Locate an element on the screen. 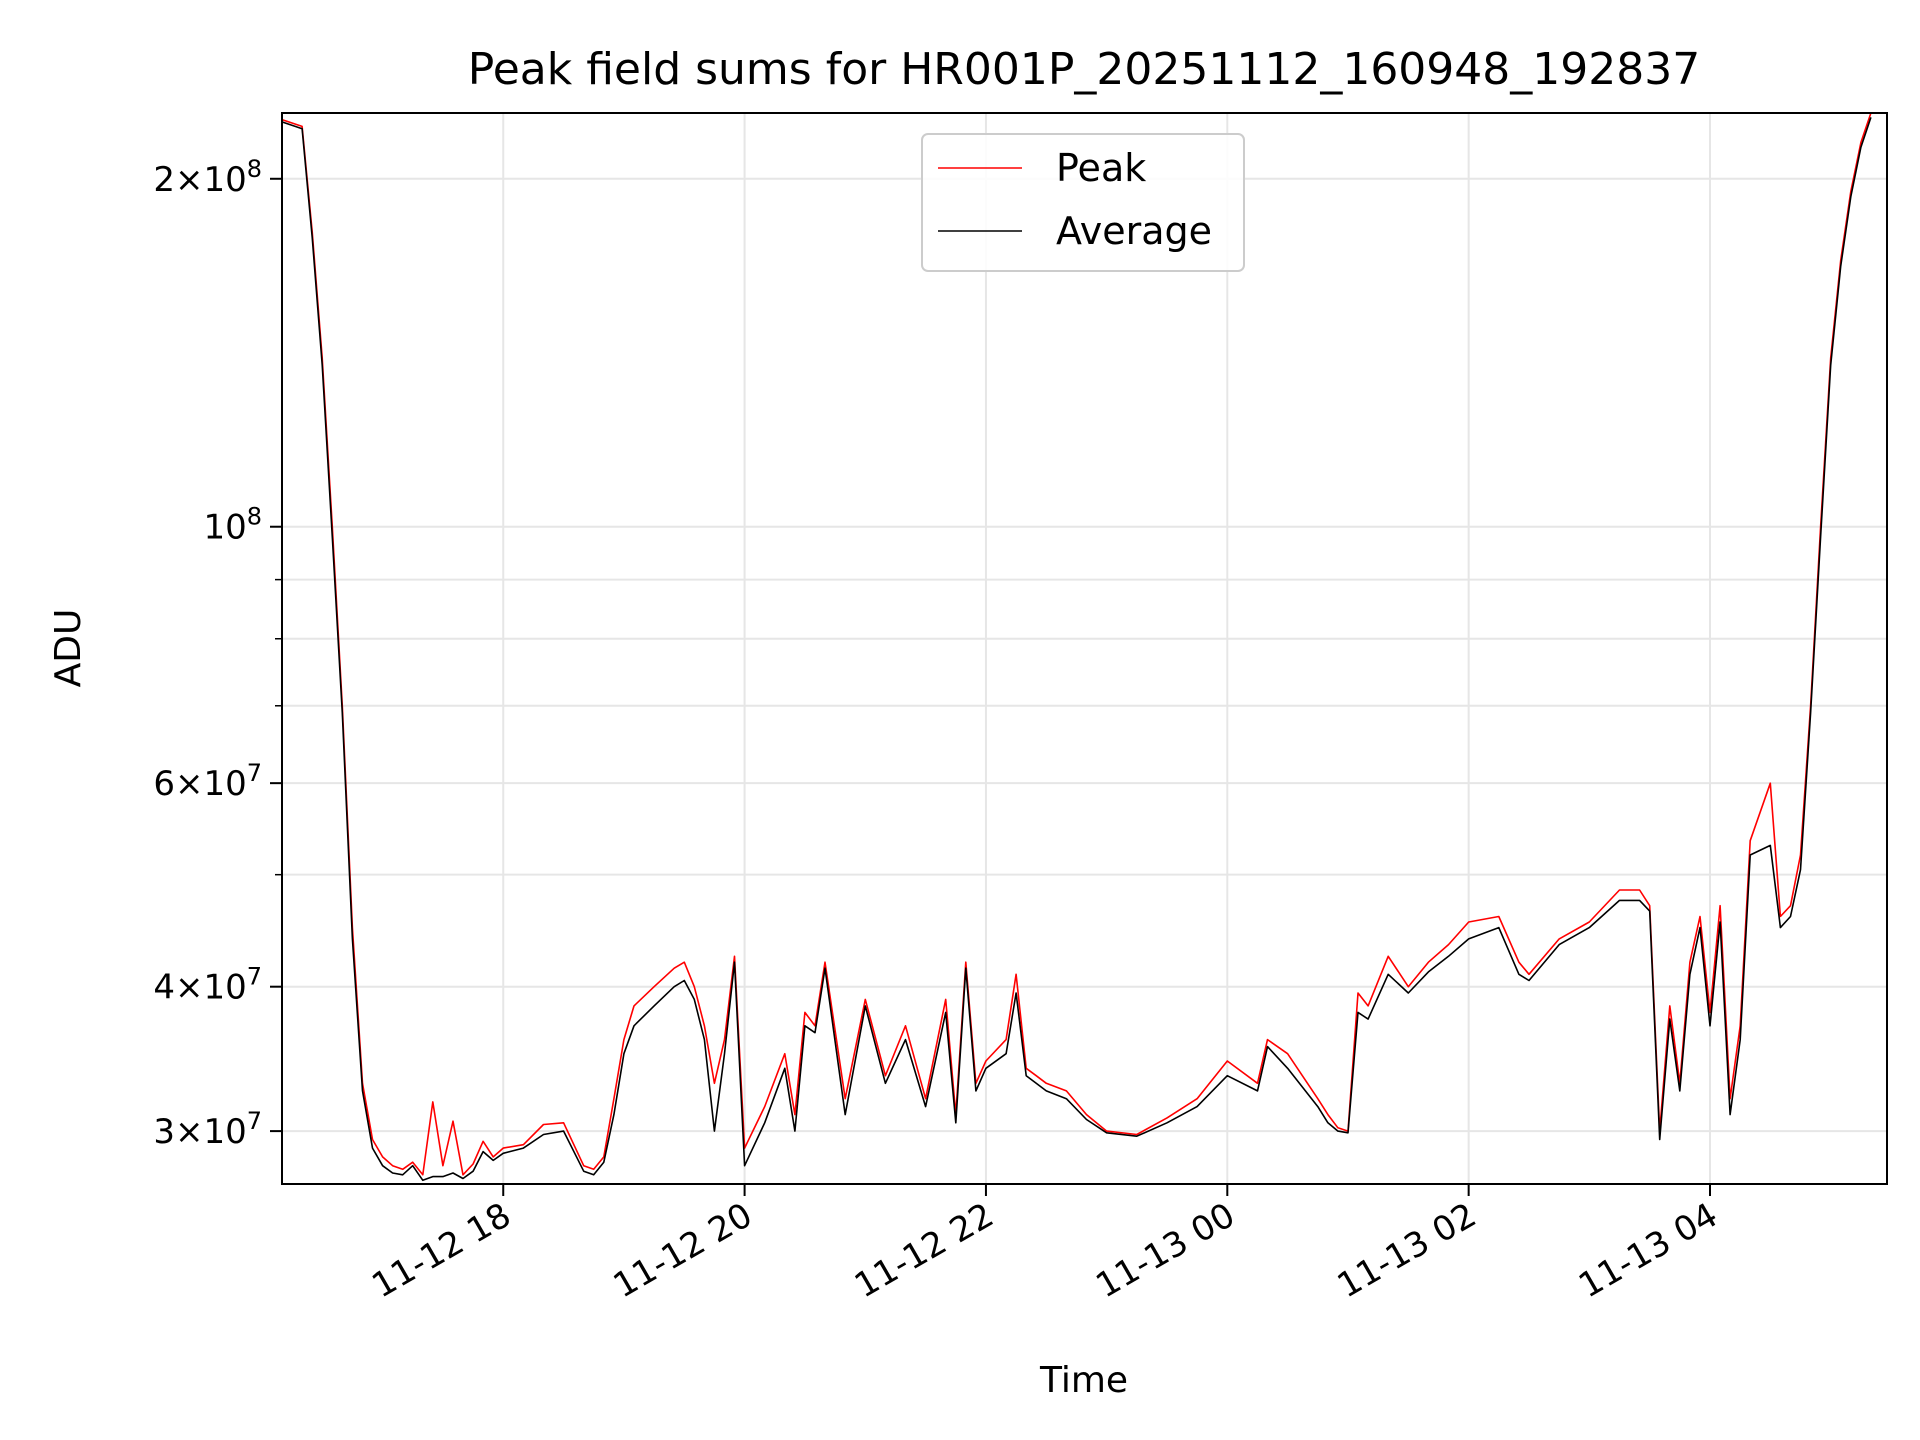 Image resolution: width=1920 pixels, height=1440 pixels. legend-average-label: Average is located at coordinates (1134, 231).